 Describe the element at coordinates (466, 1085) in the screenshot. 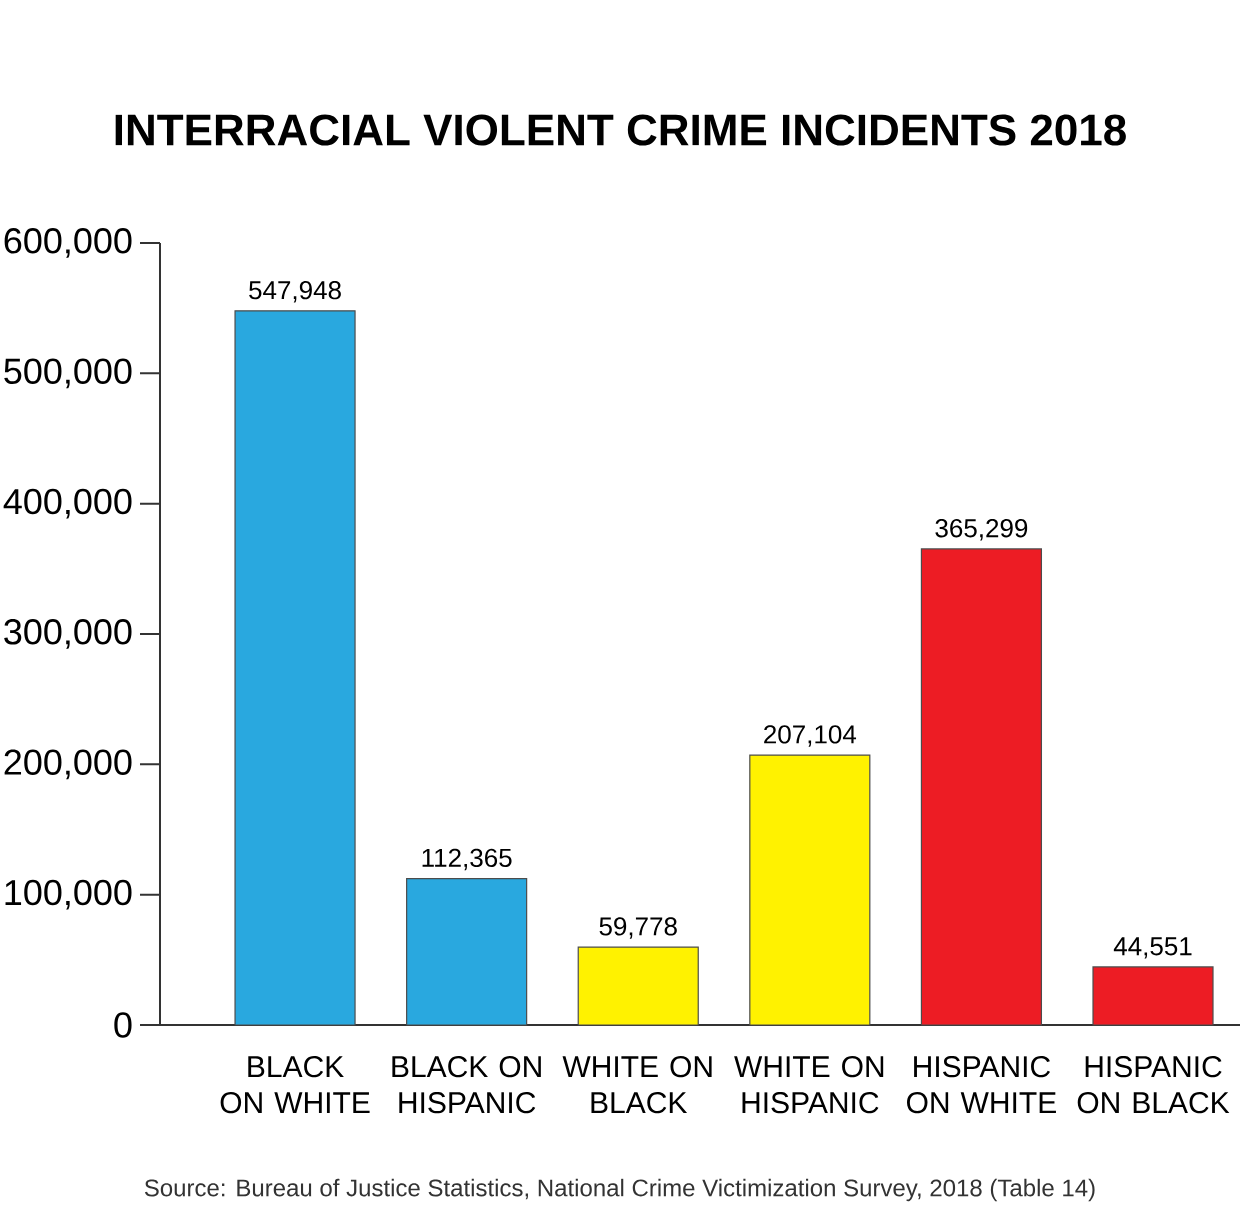

I see `x-tick-label: BLACK ON HISPANIC` at that location.